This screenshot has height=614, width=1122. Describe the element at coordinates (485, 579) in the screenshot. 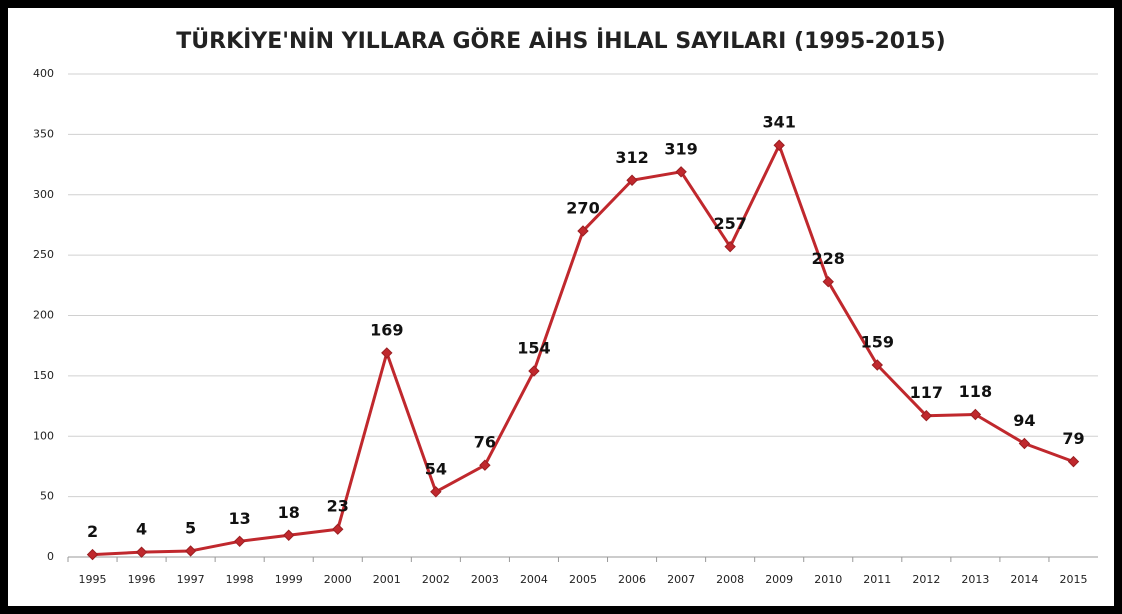

I see `x-tick-label: 2003` at that location.